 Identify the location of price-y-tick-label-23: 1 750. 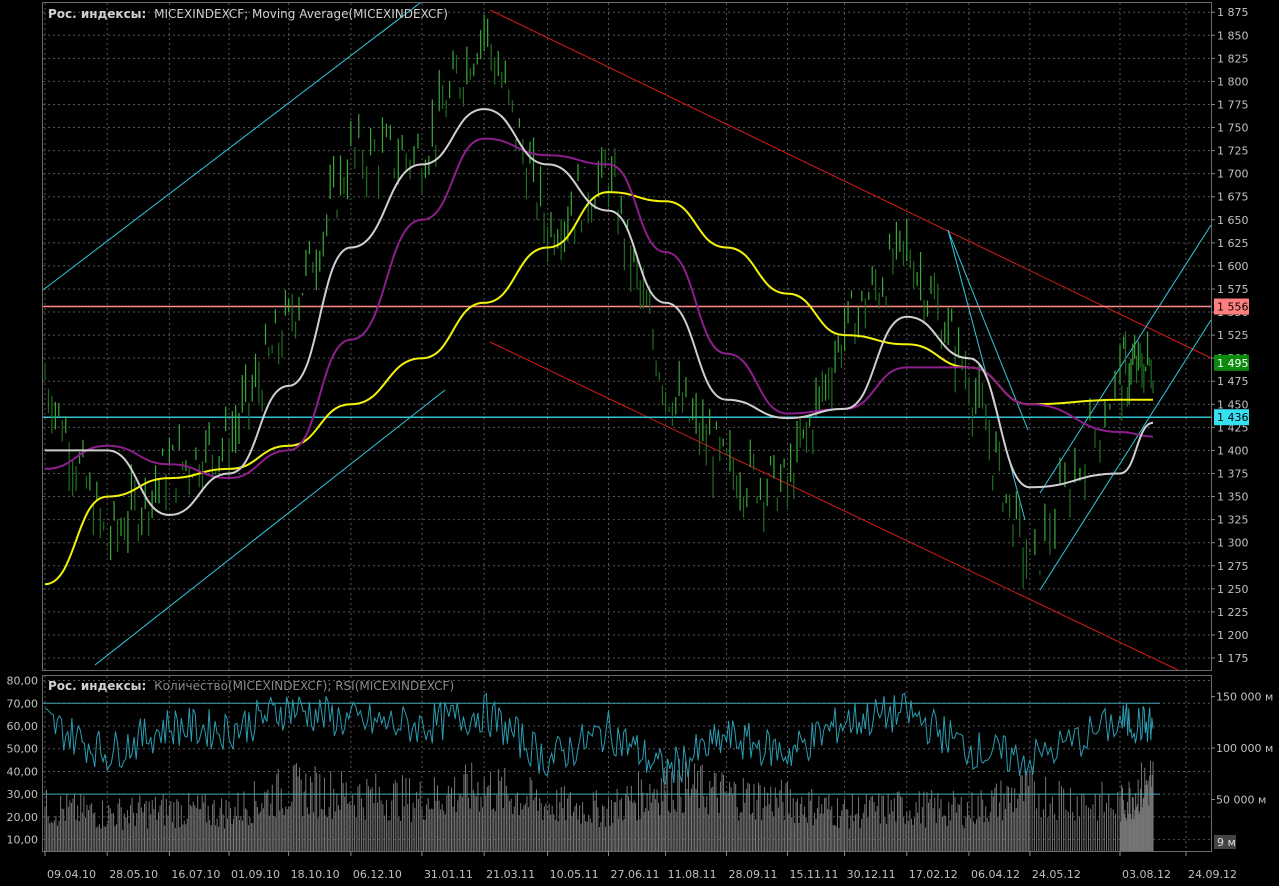
(1233, 128).